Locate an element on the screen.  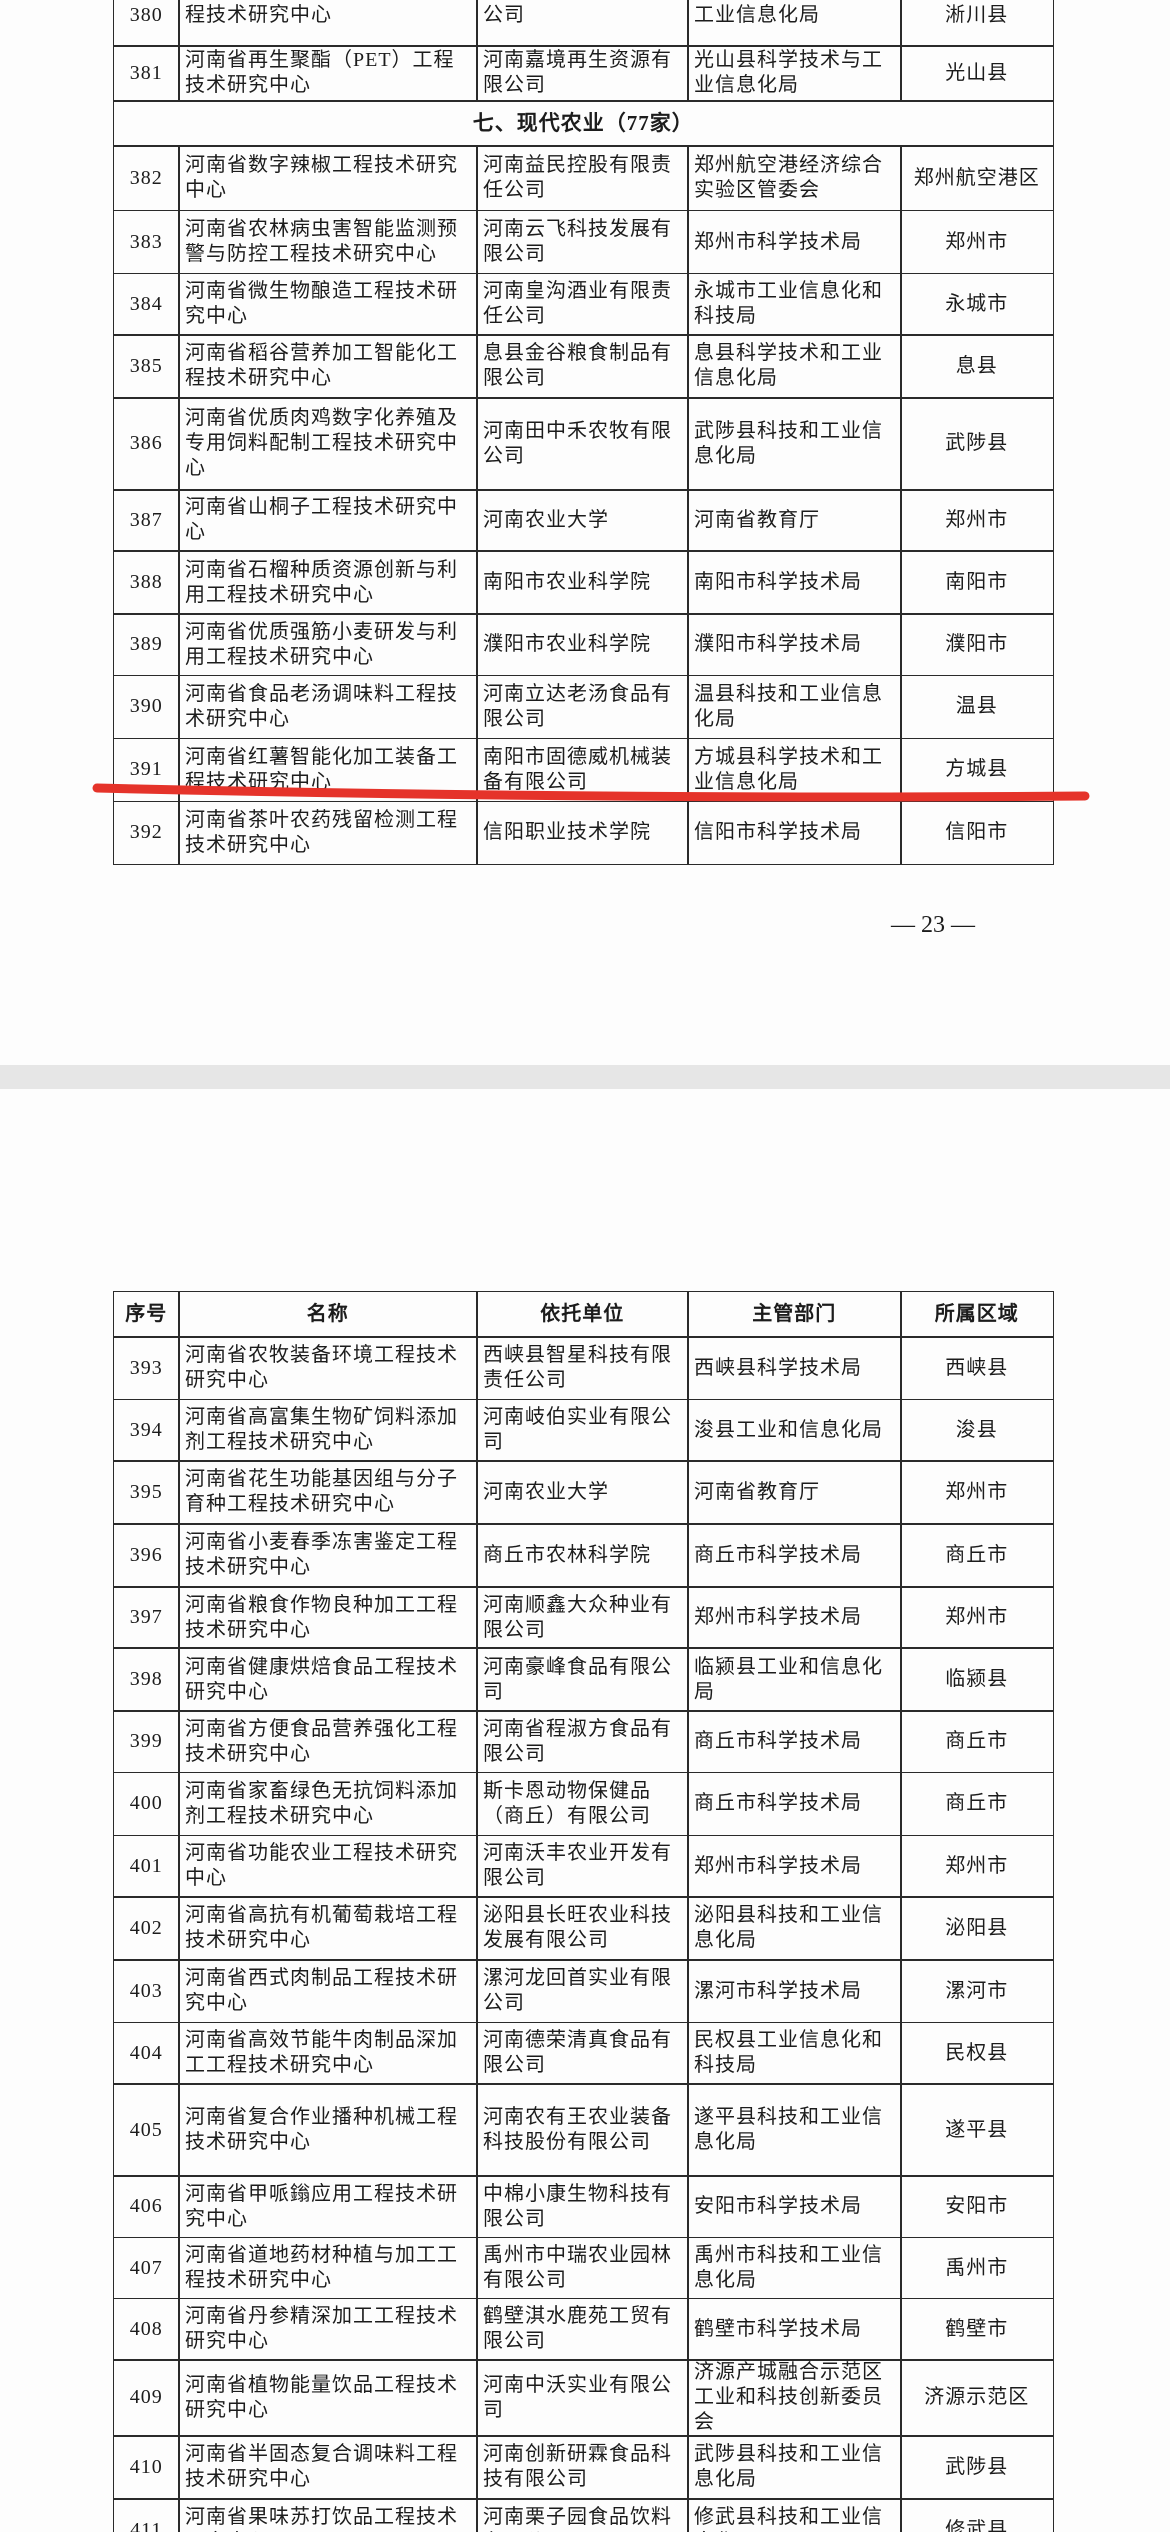
host-unit: 河南栗子园食品饮料有限公司 is located at coordinates (582, 2515).